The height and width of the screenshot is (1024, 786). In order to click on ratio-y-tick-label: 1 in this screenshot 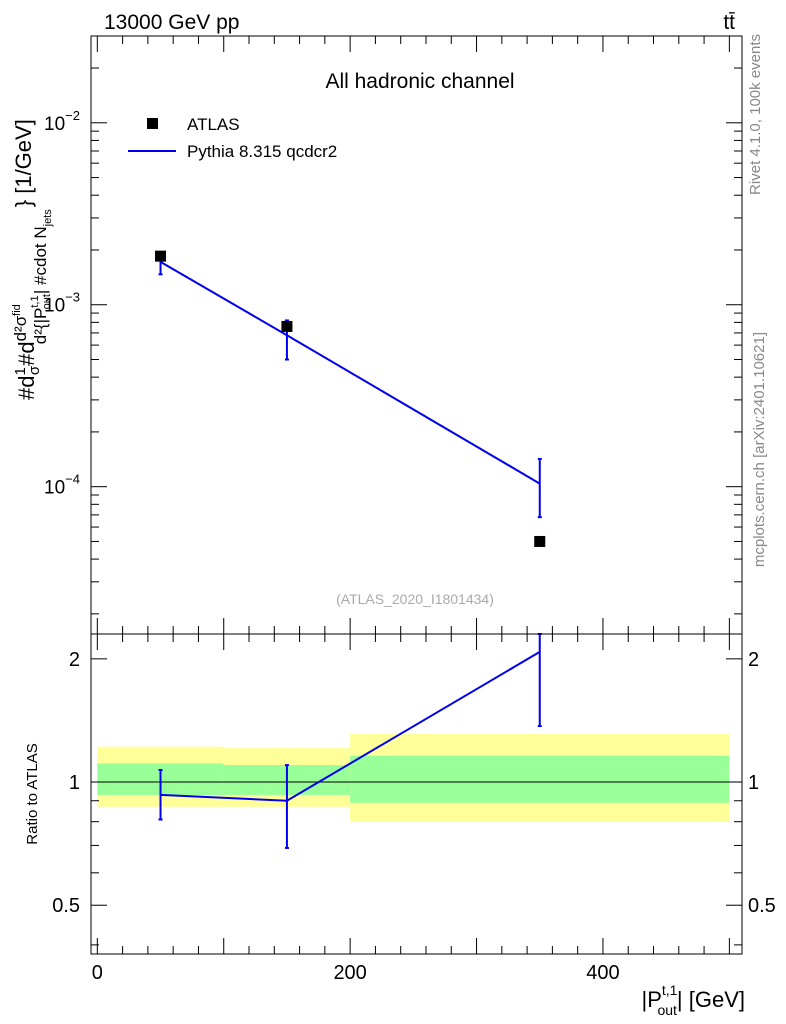, I will do `click(74, 783)`.